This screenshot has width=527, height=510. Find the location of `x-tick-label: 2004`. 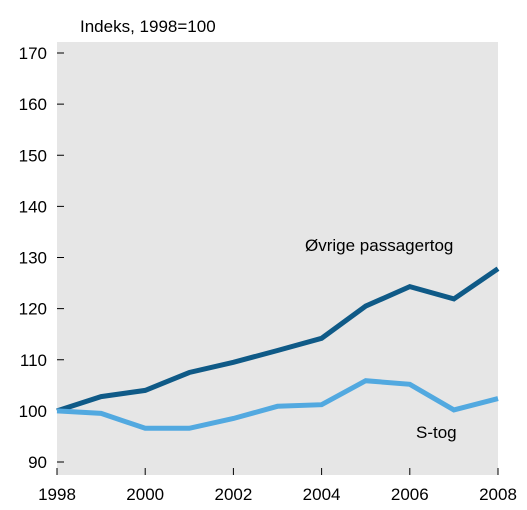

x-tick-label: 2004 is located at coordinates (322, 494).